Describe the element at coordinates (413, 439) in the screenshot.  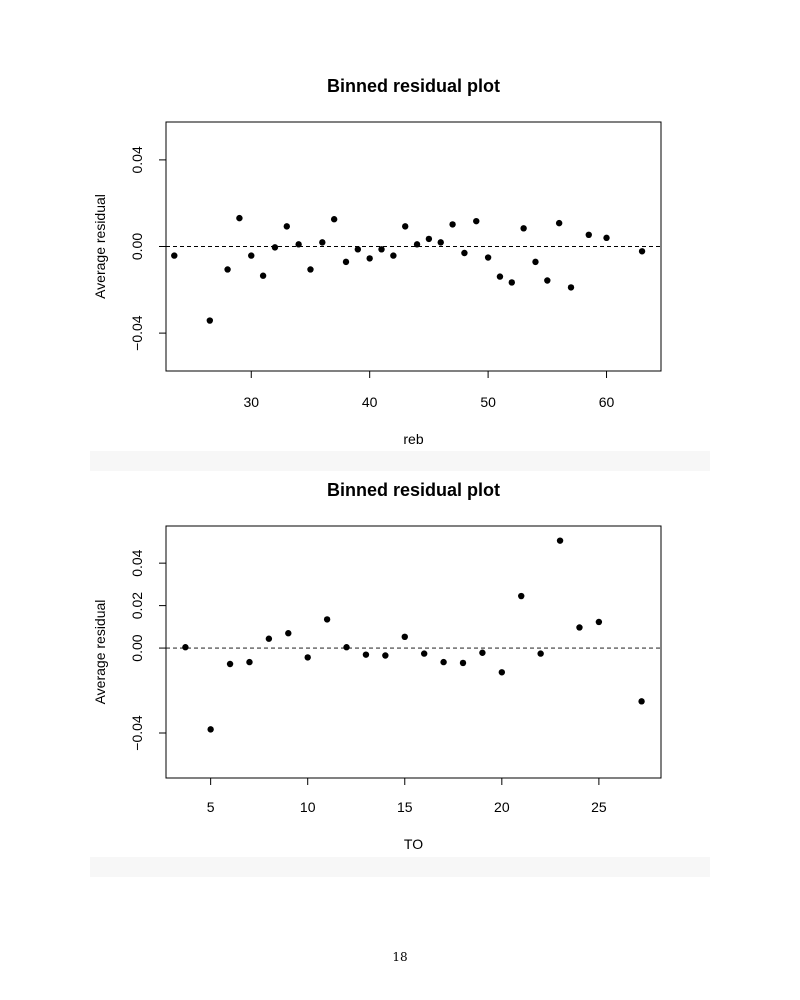
I see `x-axis-label: reb` at that location.